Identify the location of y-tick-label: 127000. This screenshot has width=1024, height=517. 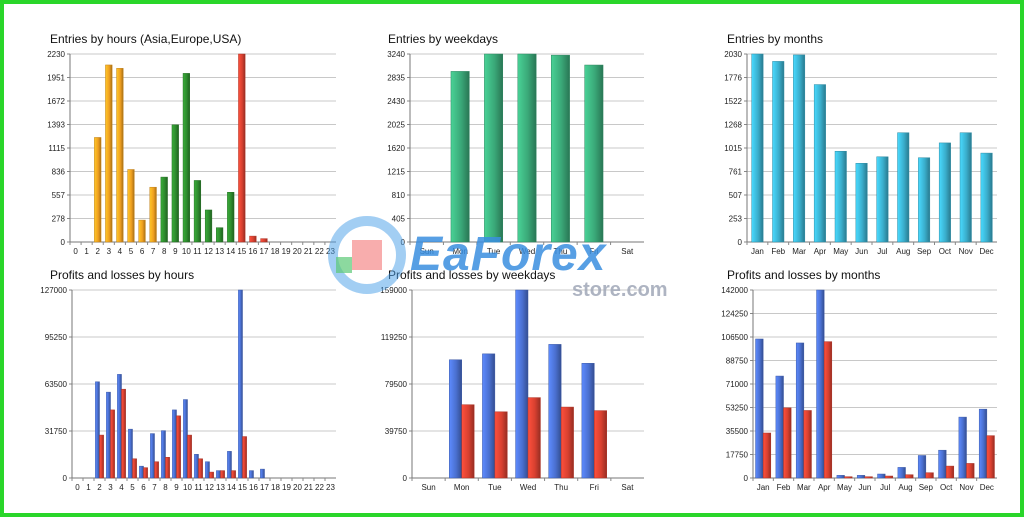
(53, 290).